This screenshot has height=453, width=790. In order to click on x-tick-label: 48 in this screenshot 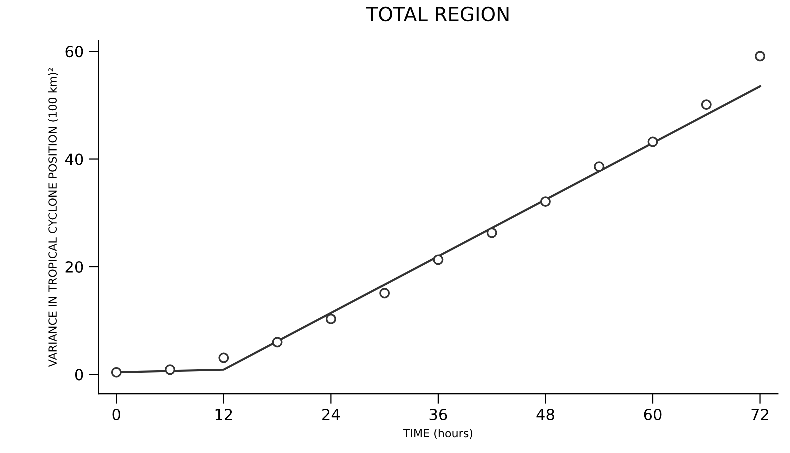, I will do `click(545, 414)`.